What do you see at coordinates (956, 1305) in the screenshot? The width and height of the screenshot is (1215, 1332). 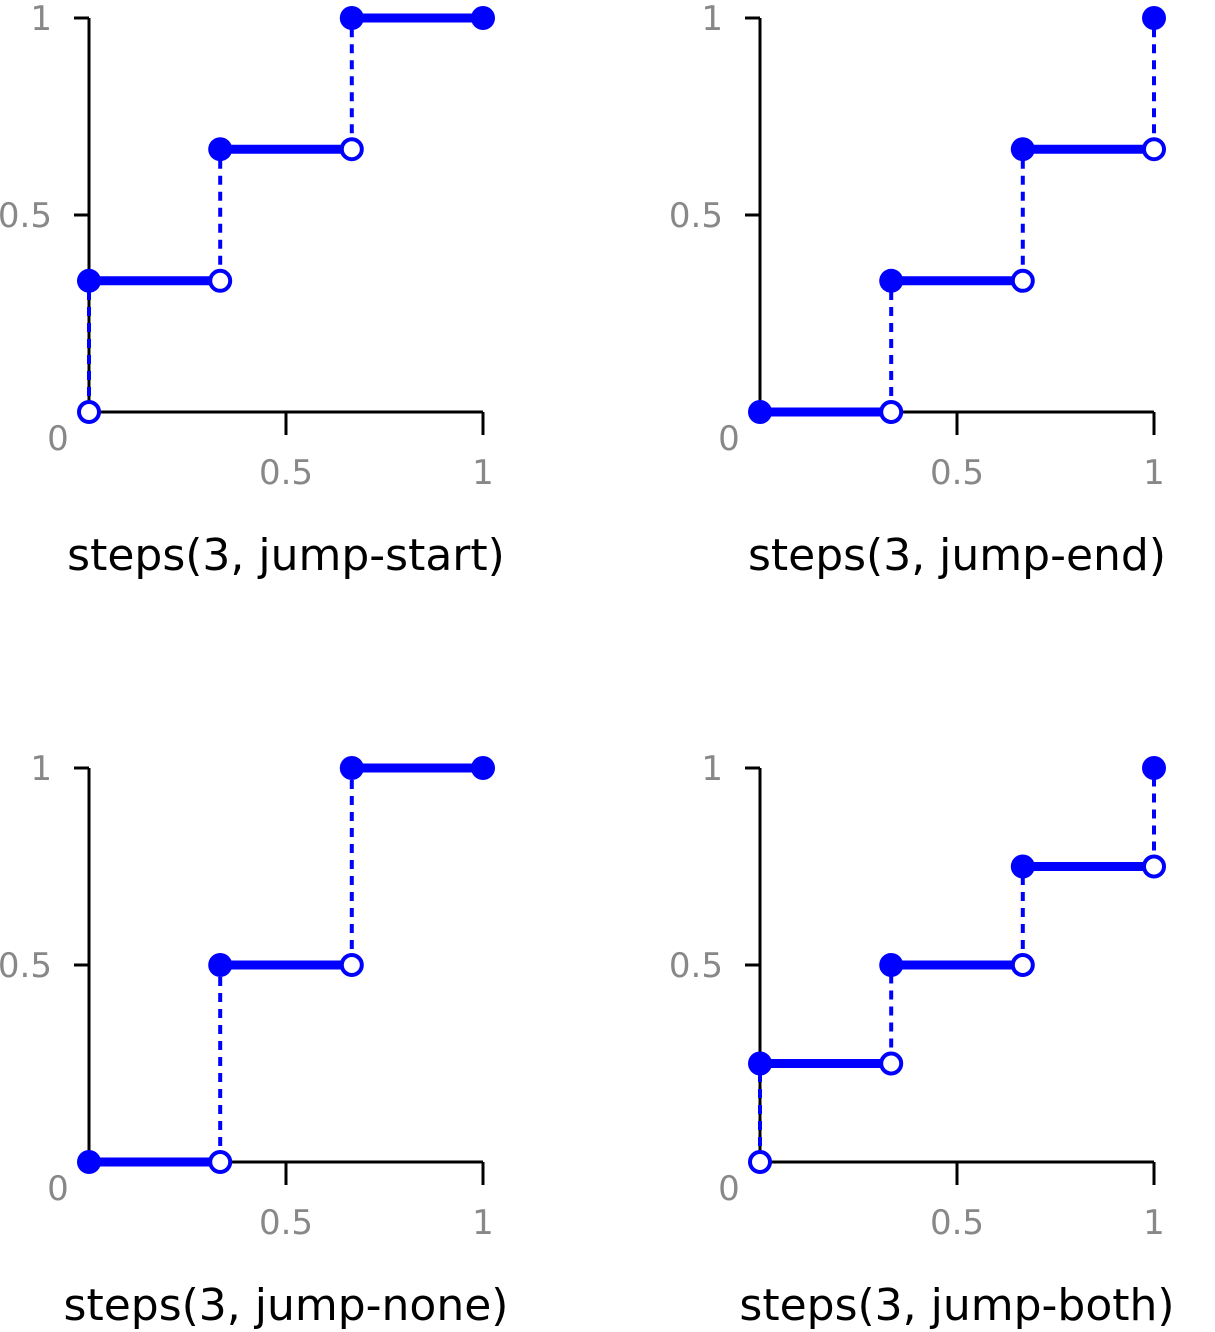 I see `chart-title: steps(3, jump-both)` at bounding box center [956, 1305].